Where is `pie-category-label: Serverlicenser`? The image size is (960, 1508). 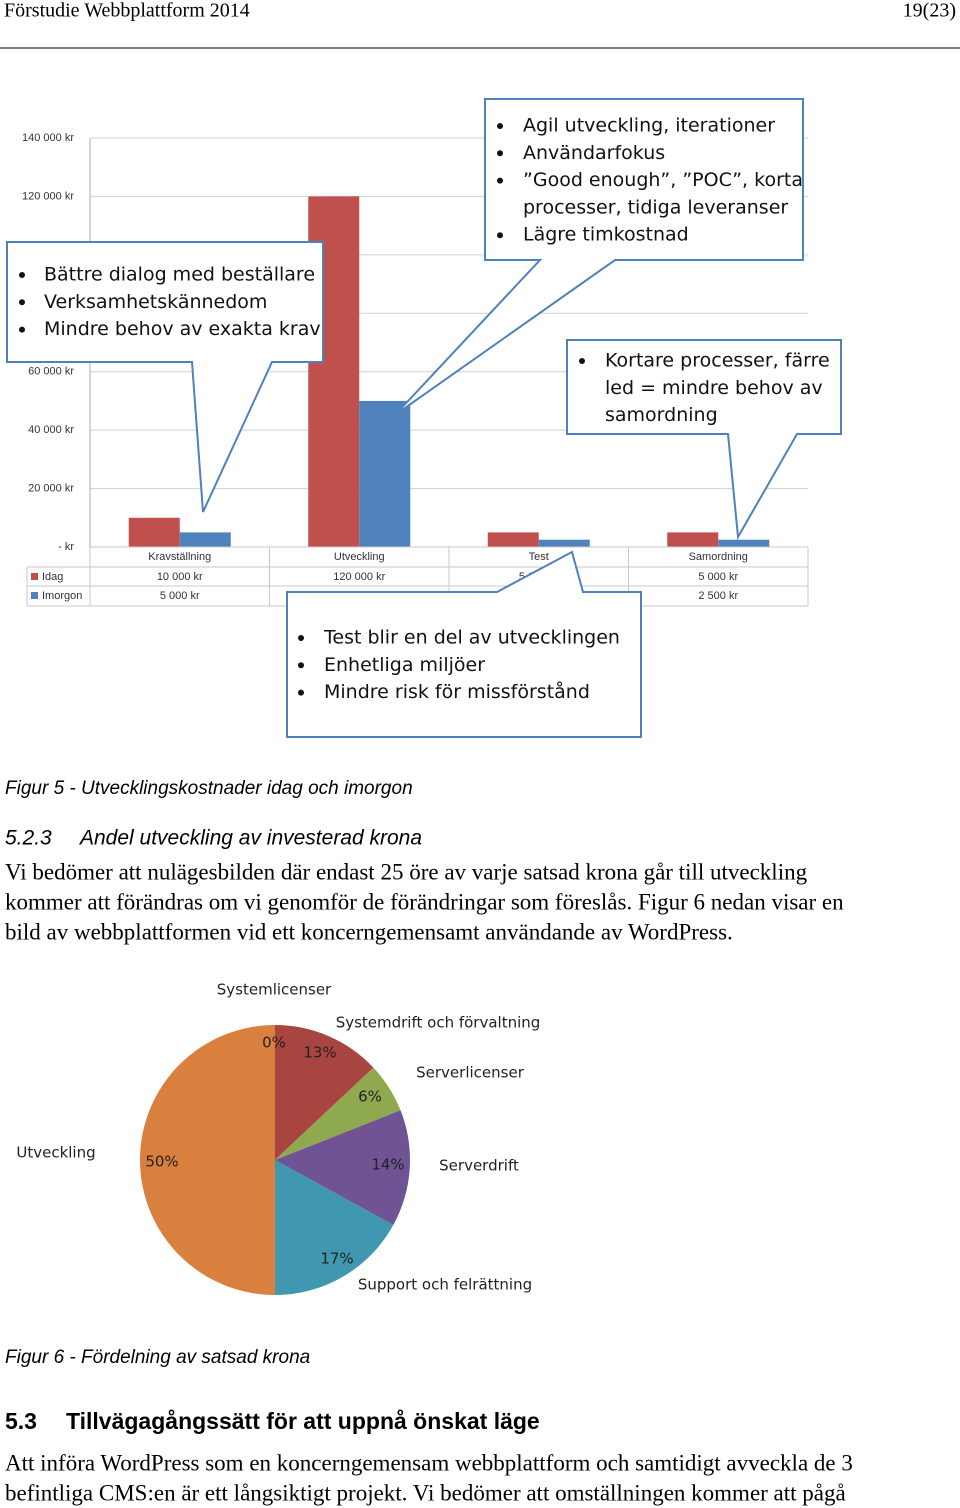 pie-category-label: Serverlicenser is located at coordinates (470, 1073).